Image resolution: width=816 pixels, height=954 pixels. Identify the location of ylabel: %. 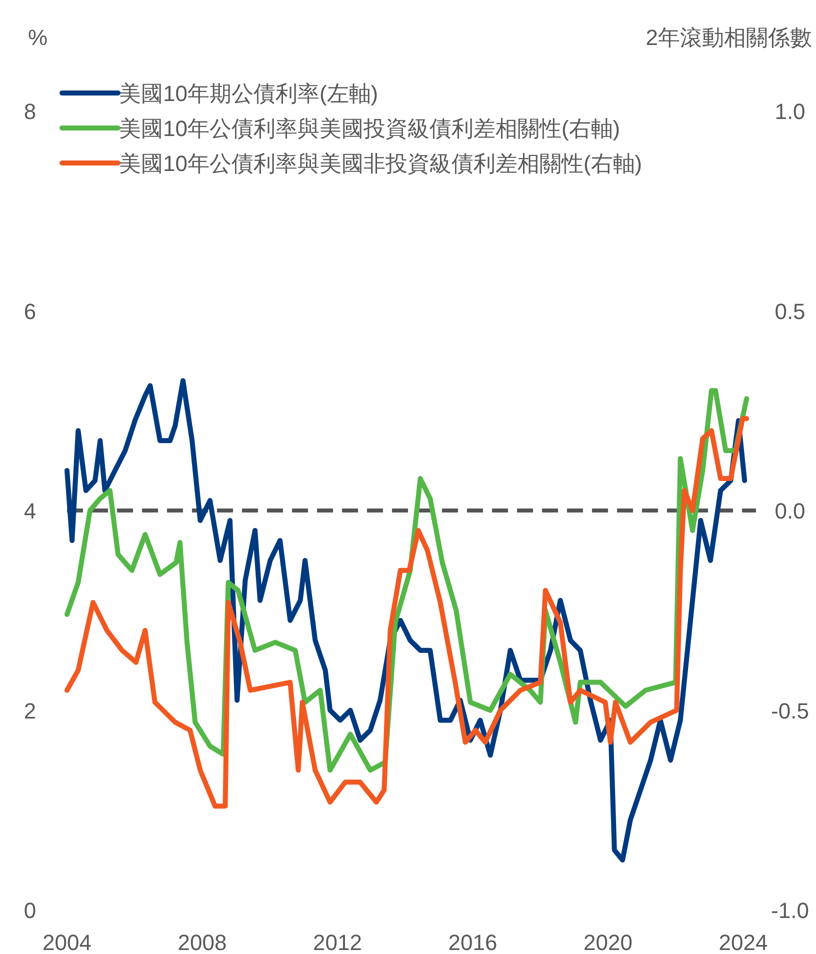
(38, 37).